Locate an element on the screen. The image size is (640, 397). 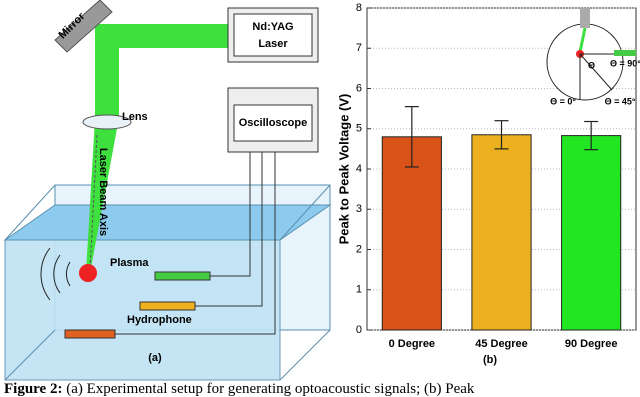
beam-axis is located at coordinates (93, 202).